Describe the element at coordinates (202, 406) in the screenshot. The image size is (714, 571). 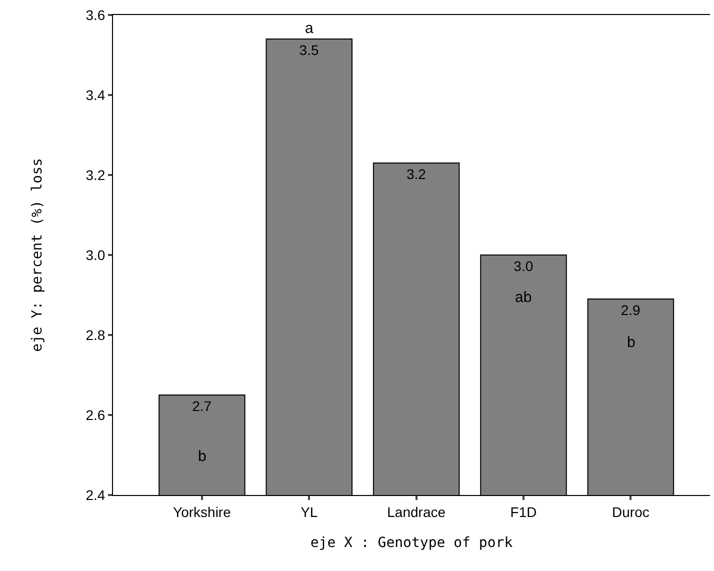
I see `data-label: 2.7` at that location.